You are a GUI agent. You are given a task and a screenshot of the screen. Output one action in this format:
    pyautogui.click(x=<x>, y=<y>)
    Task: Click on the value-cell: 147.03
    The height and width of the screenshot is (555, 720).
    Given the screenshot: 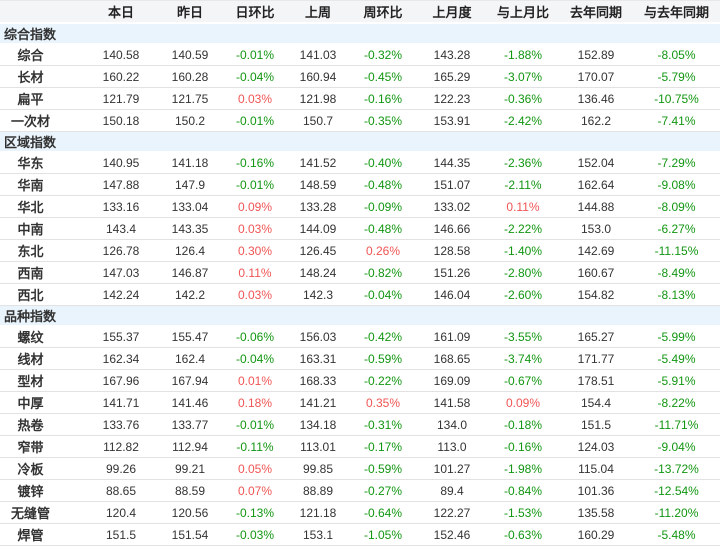 What is the action you would take?
    pyautogui.click(x=121, y=272)
    